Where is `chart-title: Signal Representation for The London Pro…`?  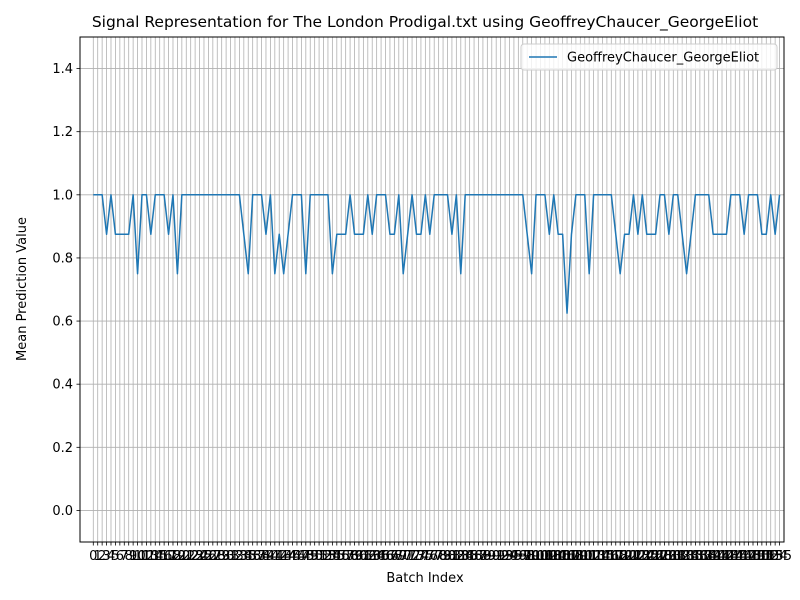
chart-title: Signal Representation for The London Pro… is located at coordinates (425, 22).